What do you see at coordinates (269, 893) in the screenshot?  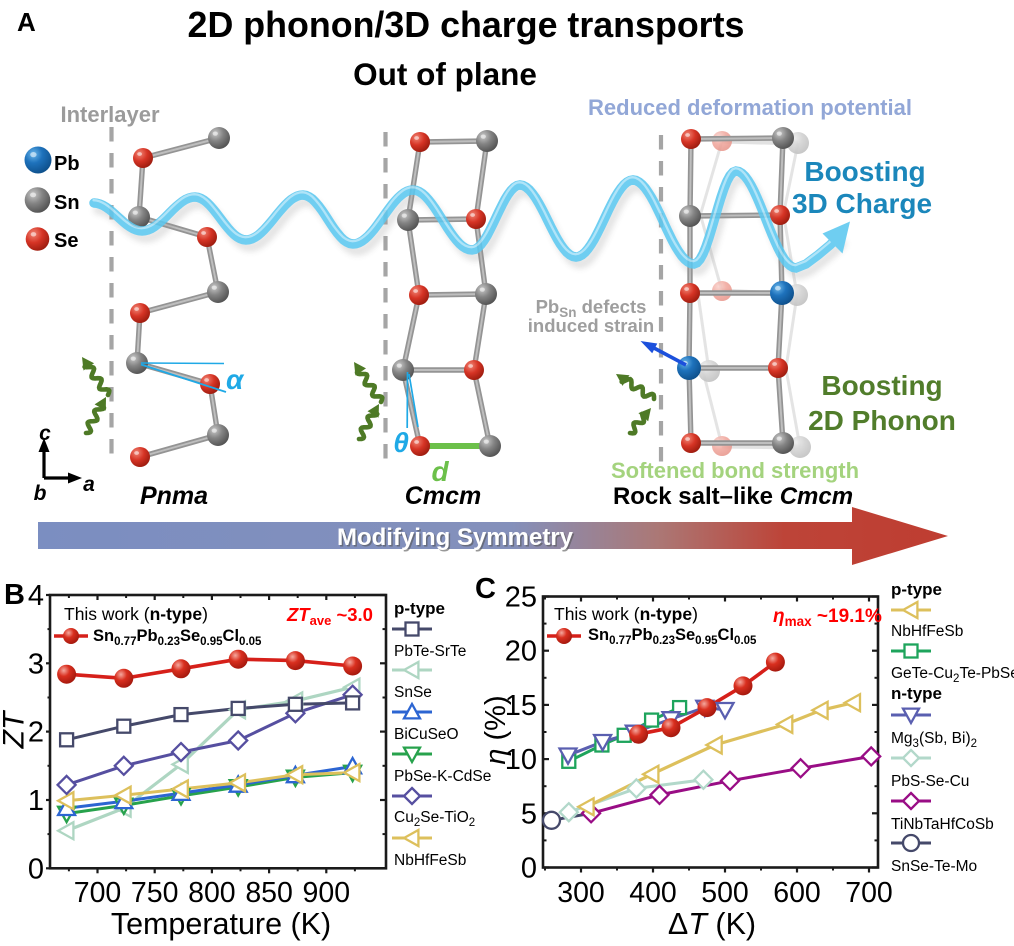 I see `svg-text: 850` at bounding box center [269, 893].